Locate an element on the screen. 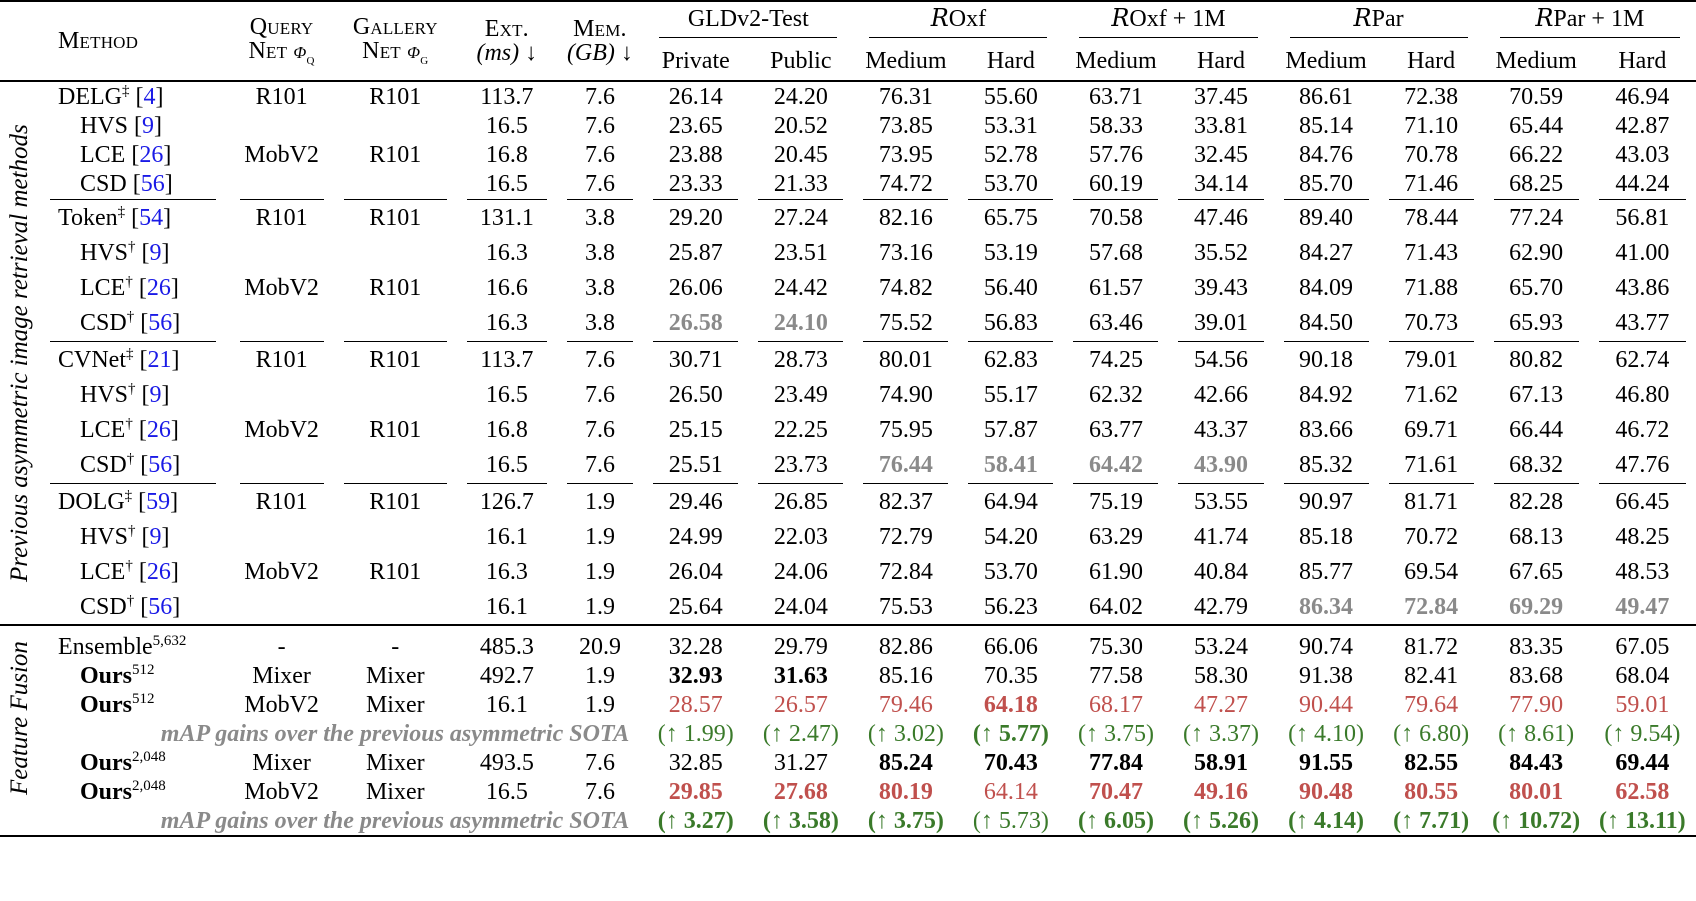 This screenshot has width=1696, height=901. subheader-2-1: Hard is located at coordinates (1221, 61).